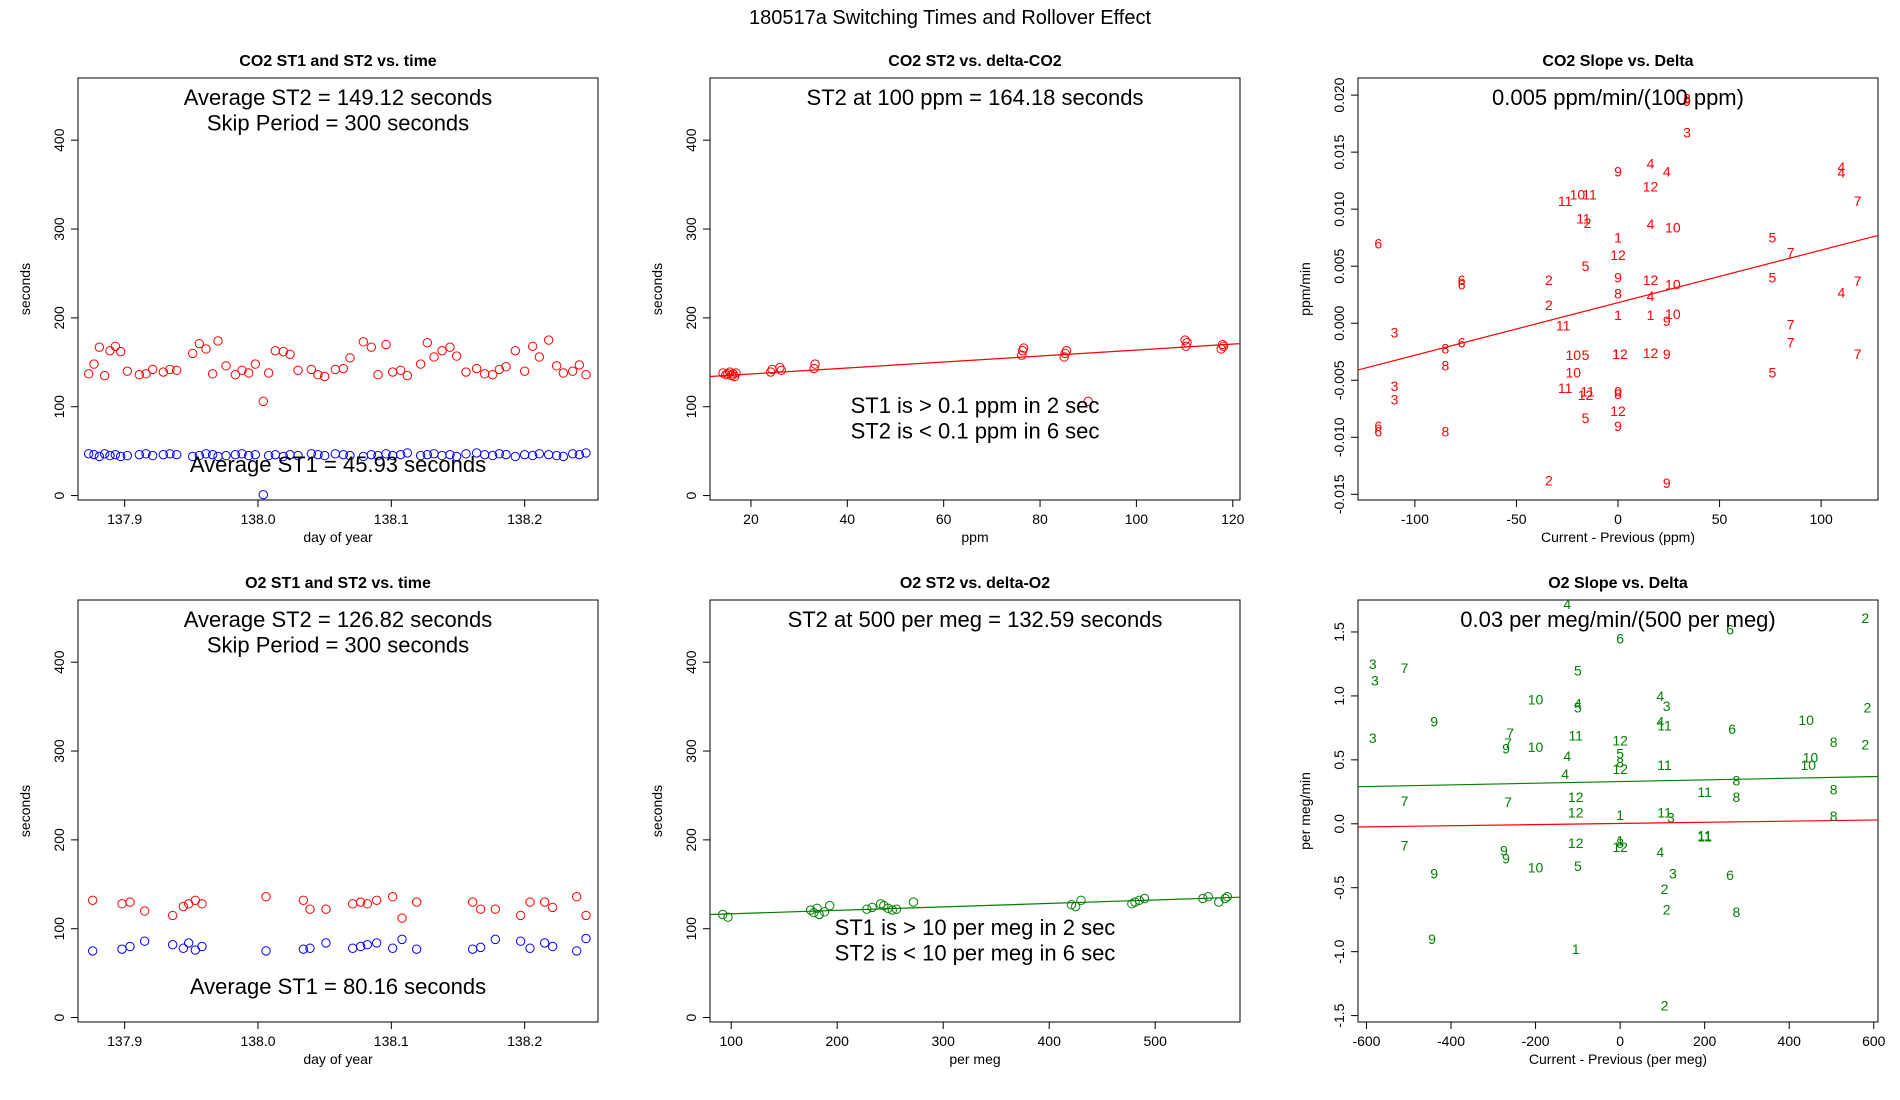  I want to click on x-tick-label: -100, so click(1415, 519).